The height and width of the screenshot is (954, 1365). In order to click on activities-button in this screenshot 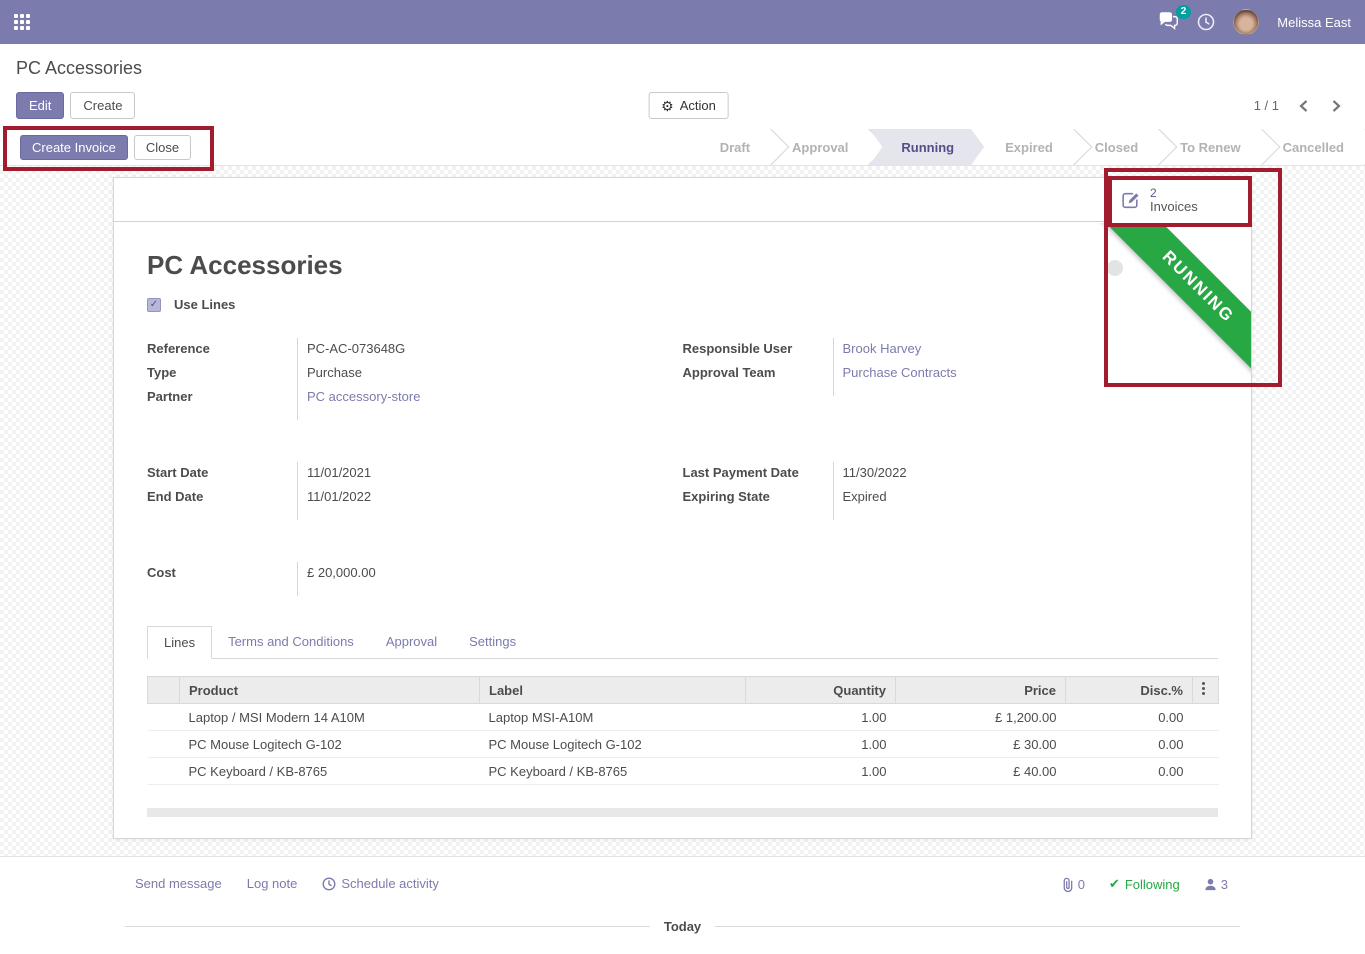, I will do `click(1206, 22)`.